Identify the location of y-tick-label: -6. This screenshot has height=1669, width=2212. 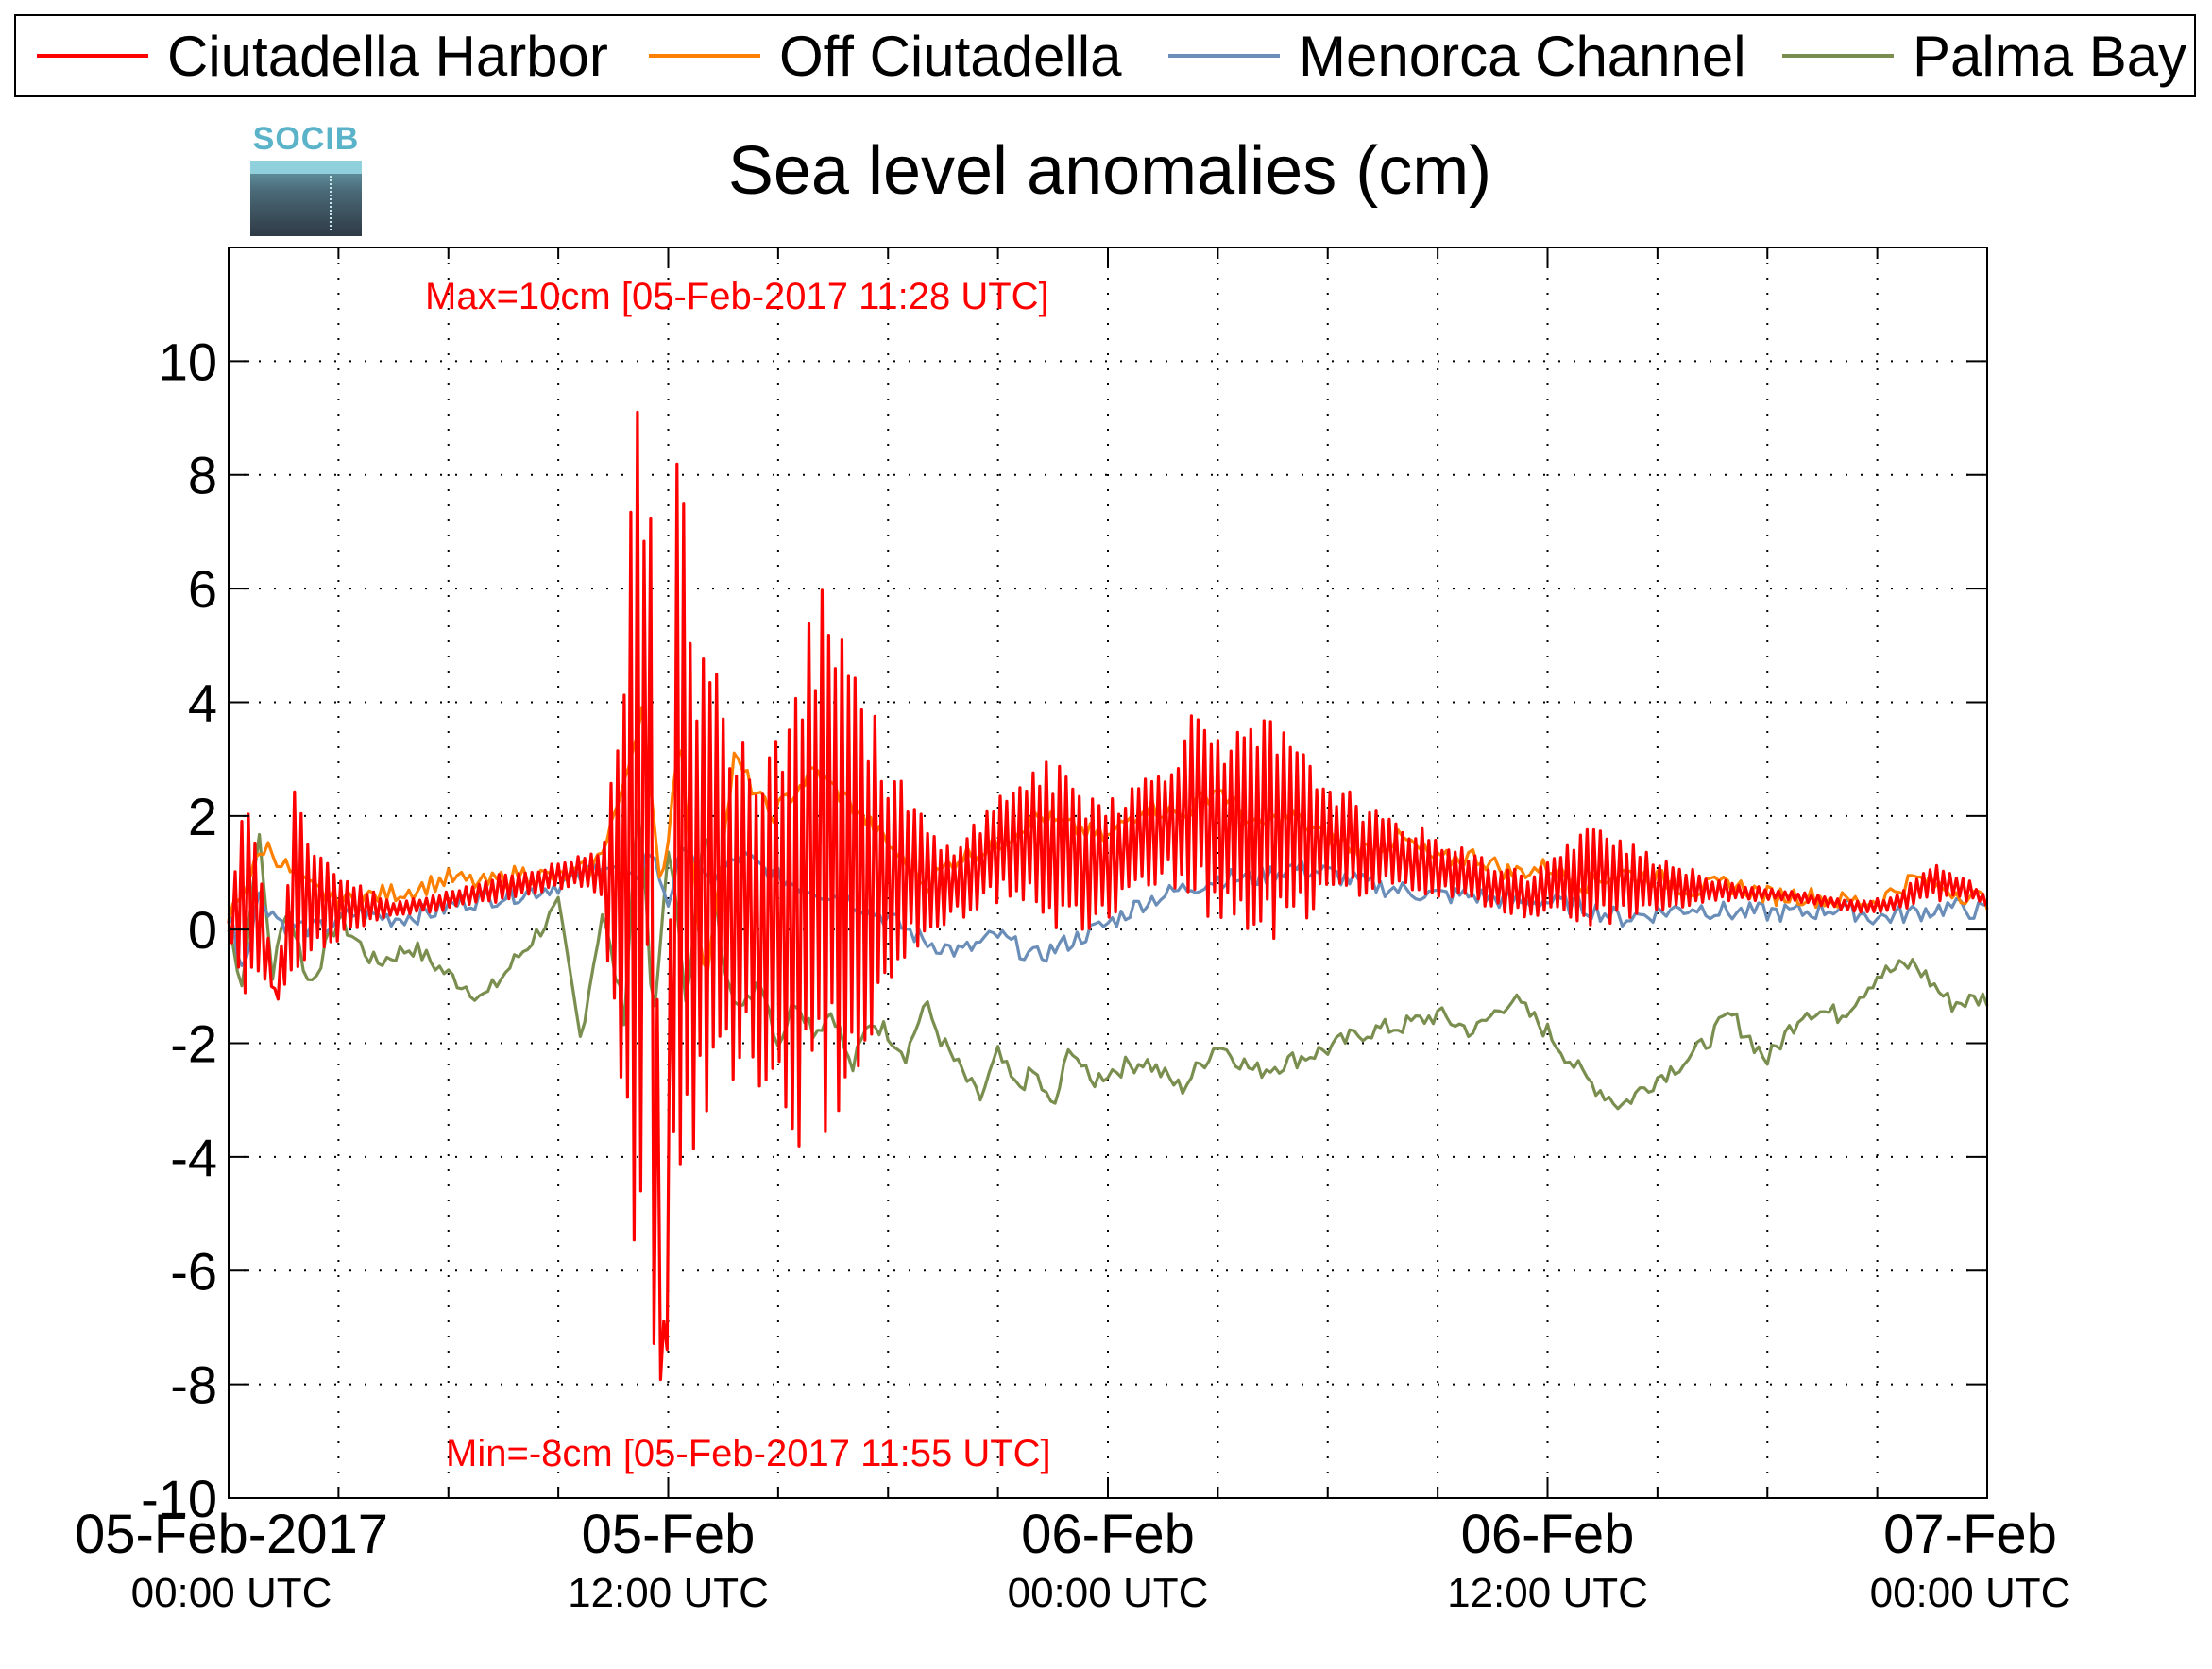
(193, 1271).